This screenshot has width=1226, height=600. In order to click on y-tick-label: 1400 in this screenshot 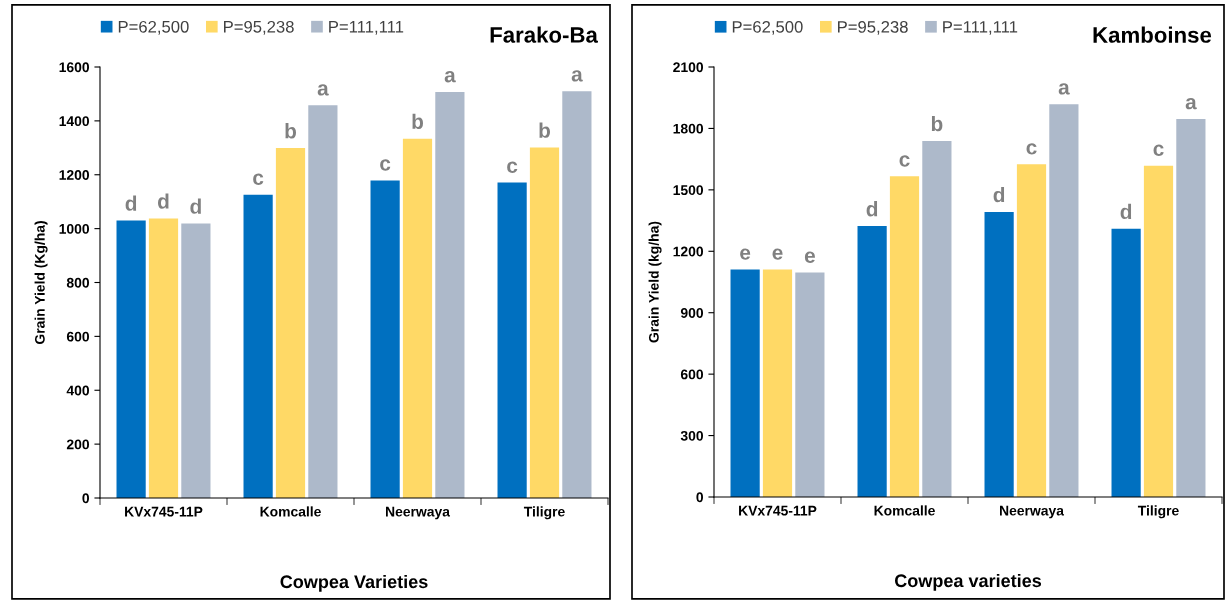, I will do `click(74, 121)`.